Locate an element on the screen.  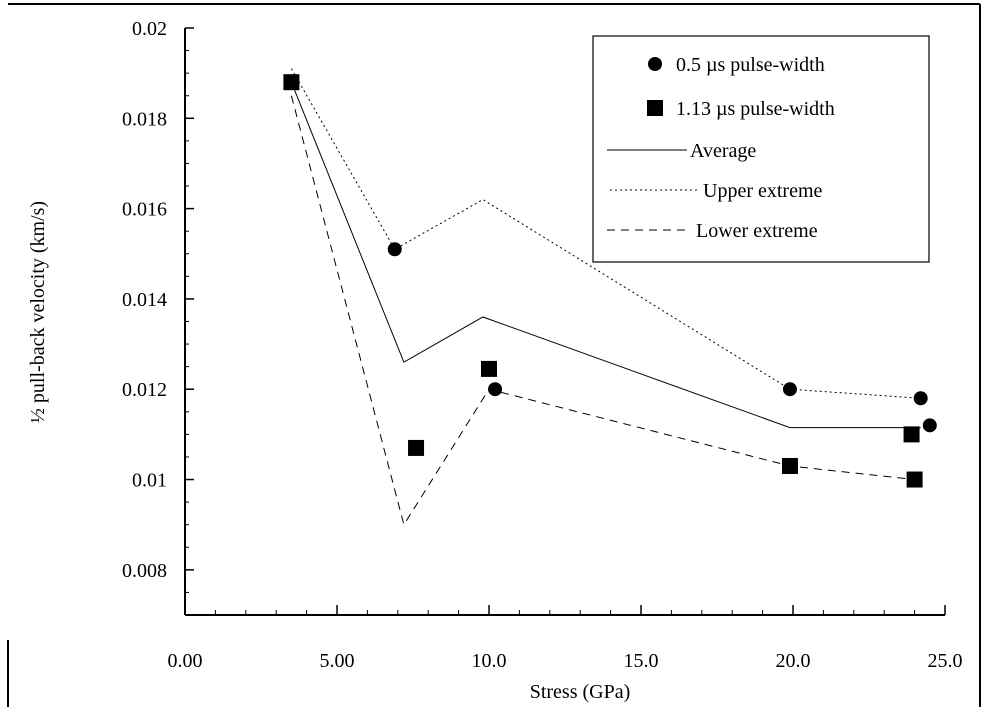
y-tick-label: 0.01 is located at coordinates (149, 481).